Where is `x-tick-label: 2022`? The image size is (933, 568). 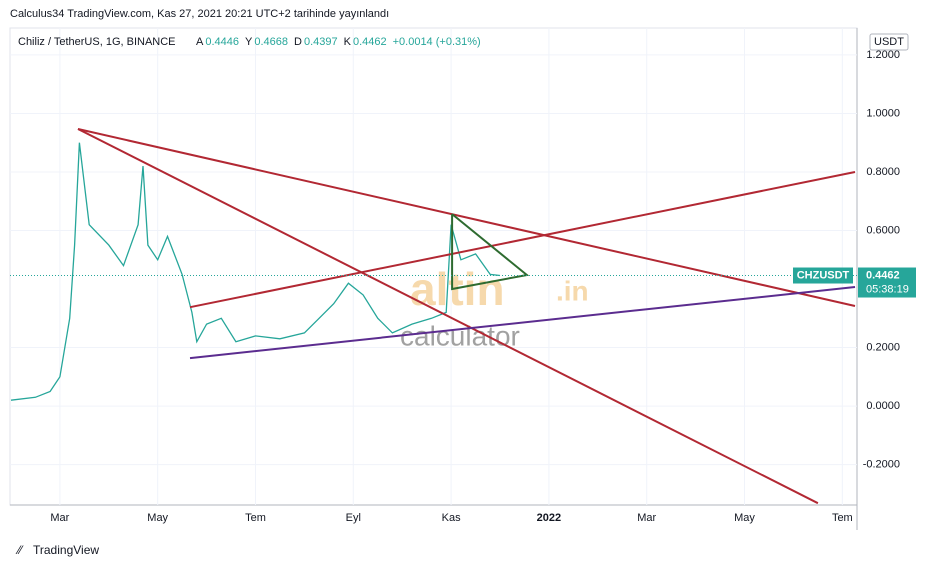
x-tick-label: 2022 is located at coordinates (549, 518).